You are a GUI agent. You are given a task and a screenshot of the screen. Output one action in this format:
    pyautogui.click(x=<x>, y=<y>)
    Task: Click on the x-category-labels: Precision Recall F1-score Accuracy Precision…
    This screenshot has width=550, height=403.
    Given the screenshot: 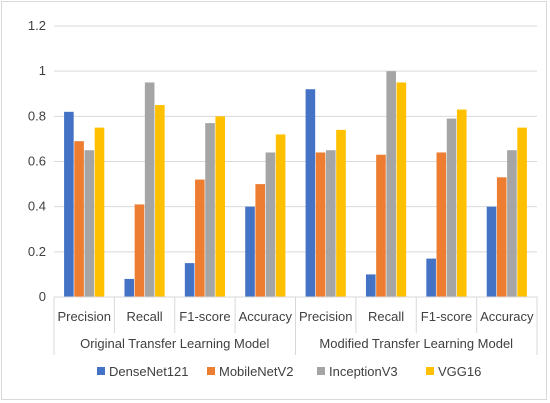 What is the action you would take?
    pyautogui.click(x=295, y=316)
    